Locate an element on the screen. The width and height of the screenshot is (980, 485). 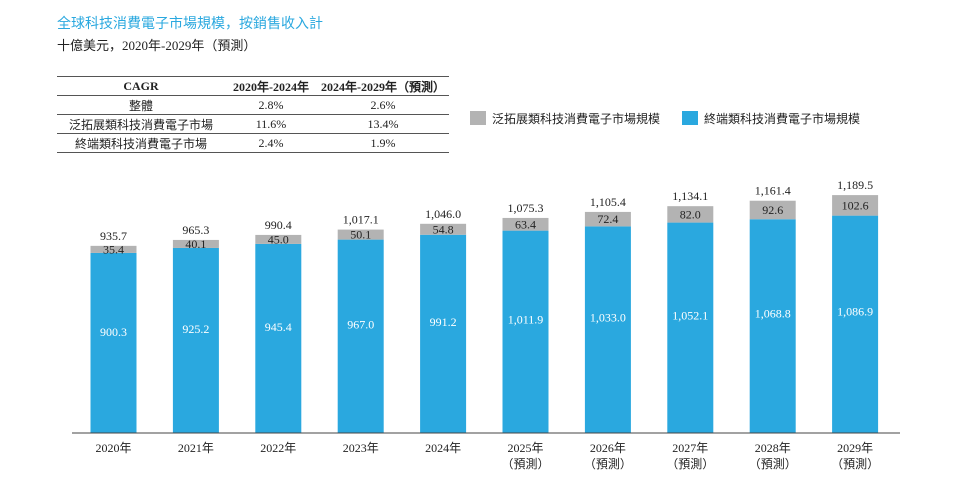
data-label-extension: 54.8 is located at coordinates (443, 229).